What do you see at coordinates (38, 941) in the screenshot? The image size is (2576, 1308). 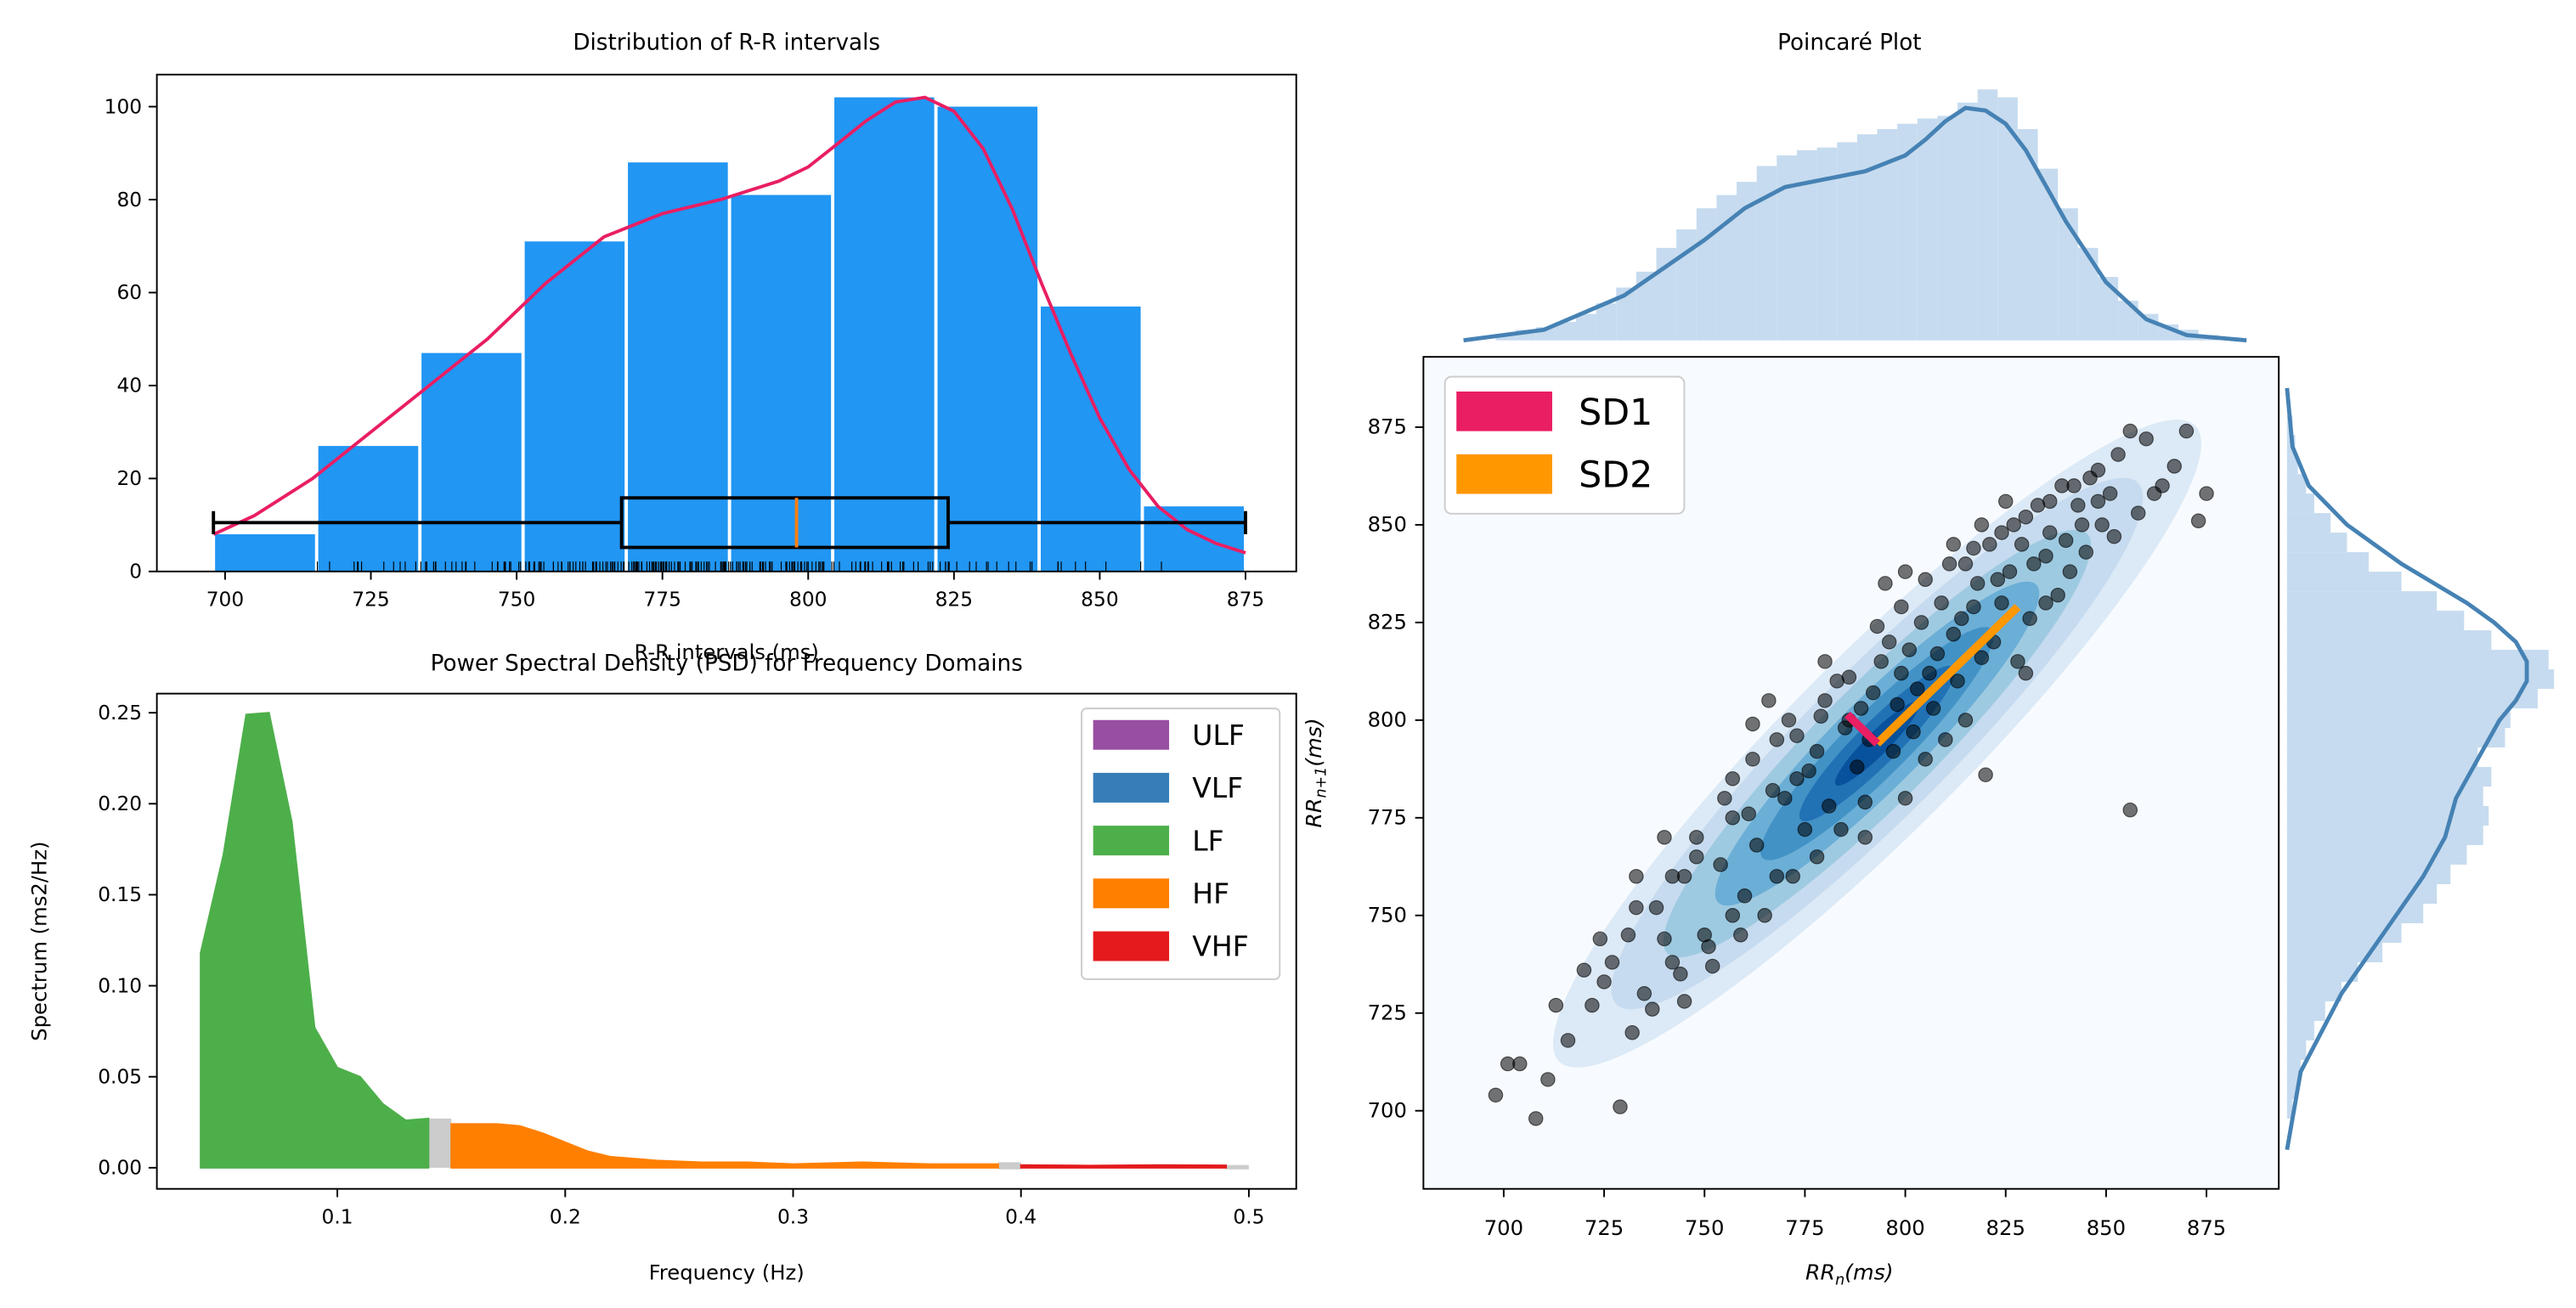 I see `psd-ylabel: Spectrum (ms2/Hz)` at bounding box center [38, 941].